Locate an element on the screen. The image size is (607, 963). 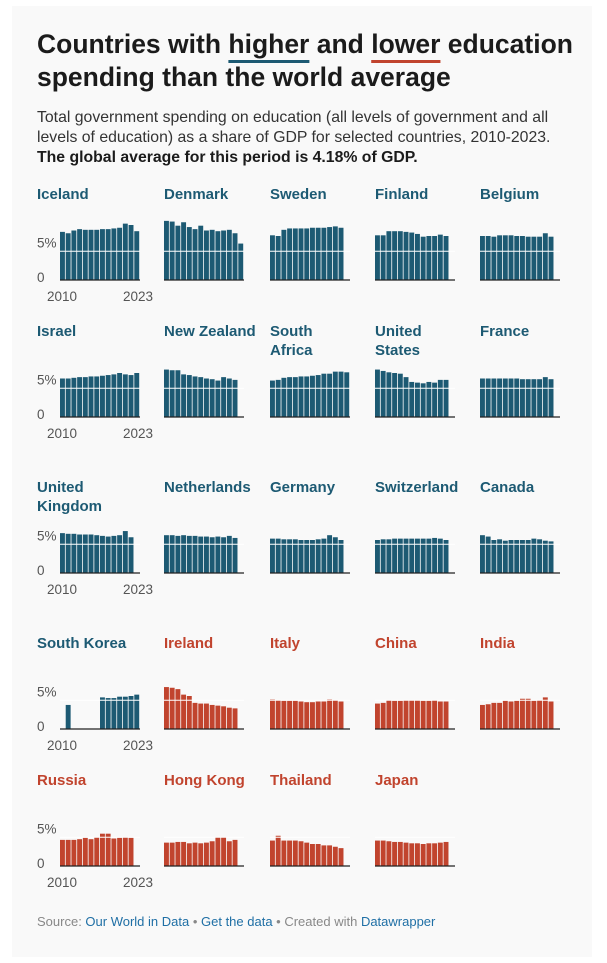
panel-israel: Israel 5% 0 2010 2023 is located at coordinates (95, 382).